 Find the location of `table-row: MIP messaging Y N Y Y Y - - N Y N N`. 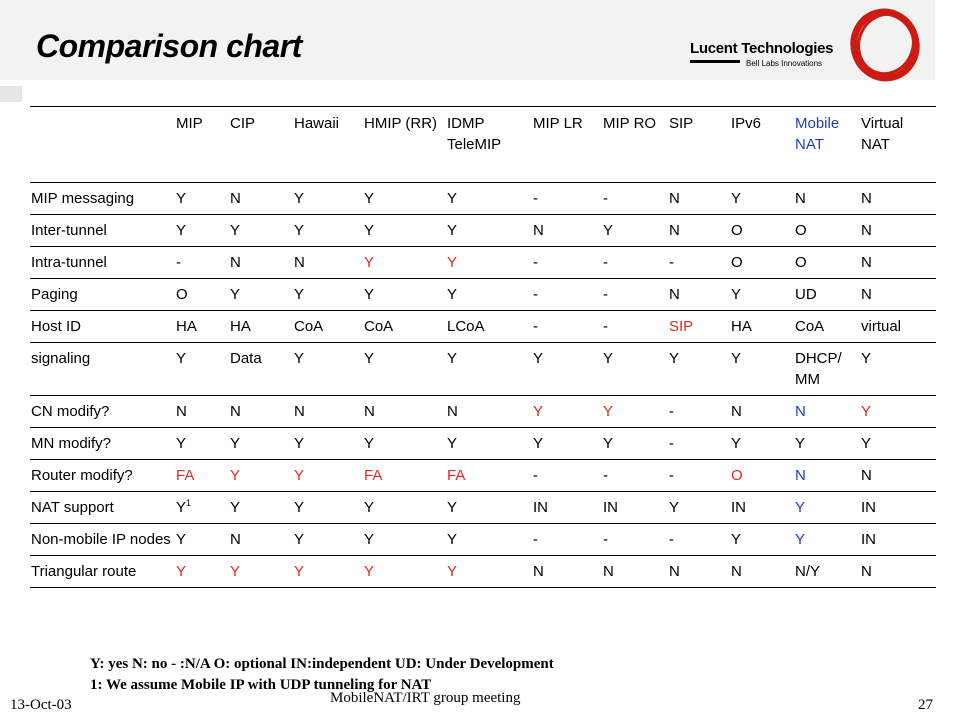

table-row: MIP messaging Y N Y Y Y - - N Y N N is located at coordinates (483, 198).